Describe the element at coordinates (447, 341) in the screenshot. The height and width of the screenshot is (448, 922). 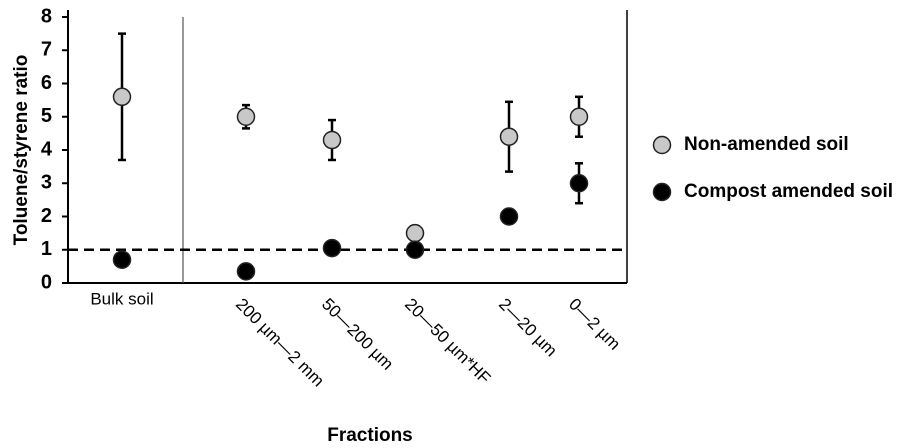
I see `x-tick-label: 20—50 µm*HF` at that location.